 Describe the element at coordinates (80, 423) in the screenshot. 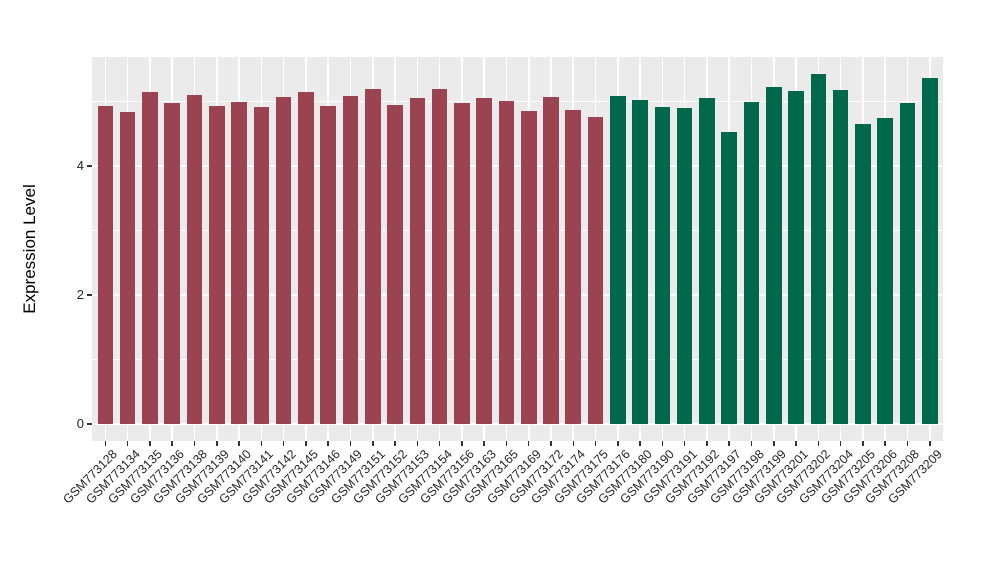

I see `y-tick-label: 0` at that location.